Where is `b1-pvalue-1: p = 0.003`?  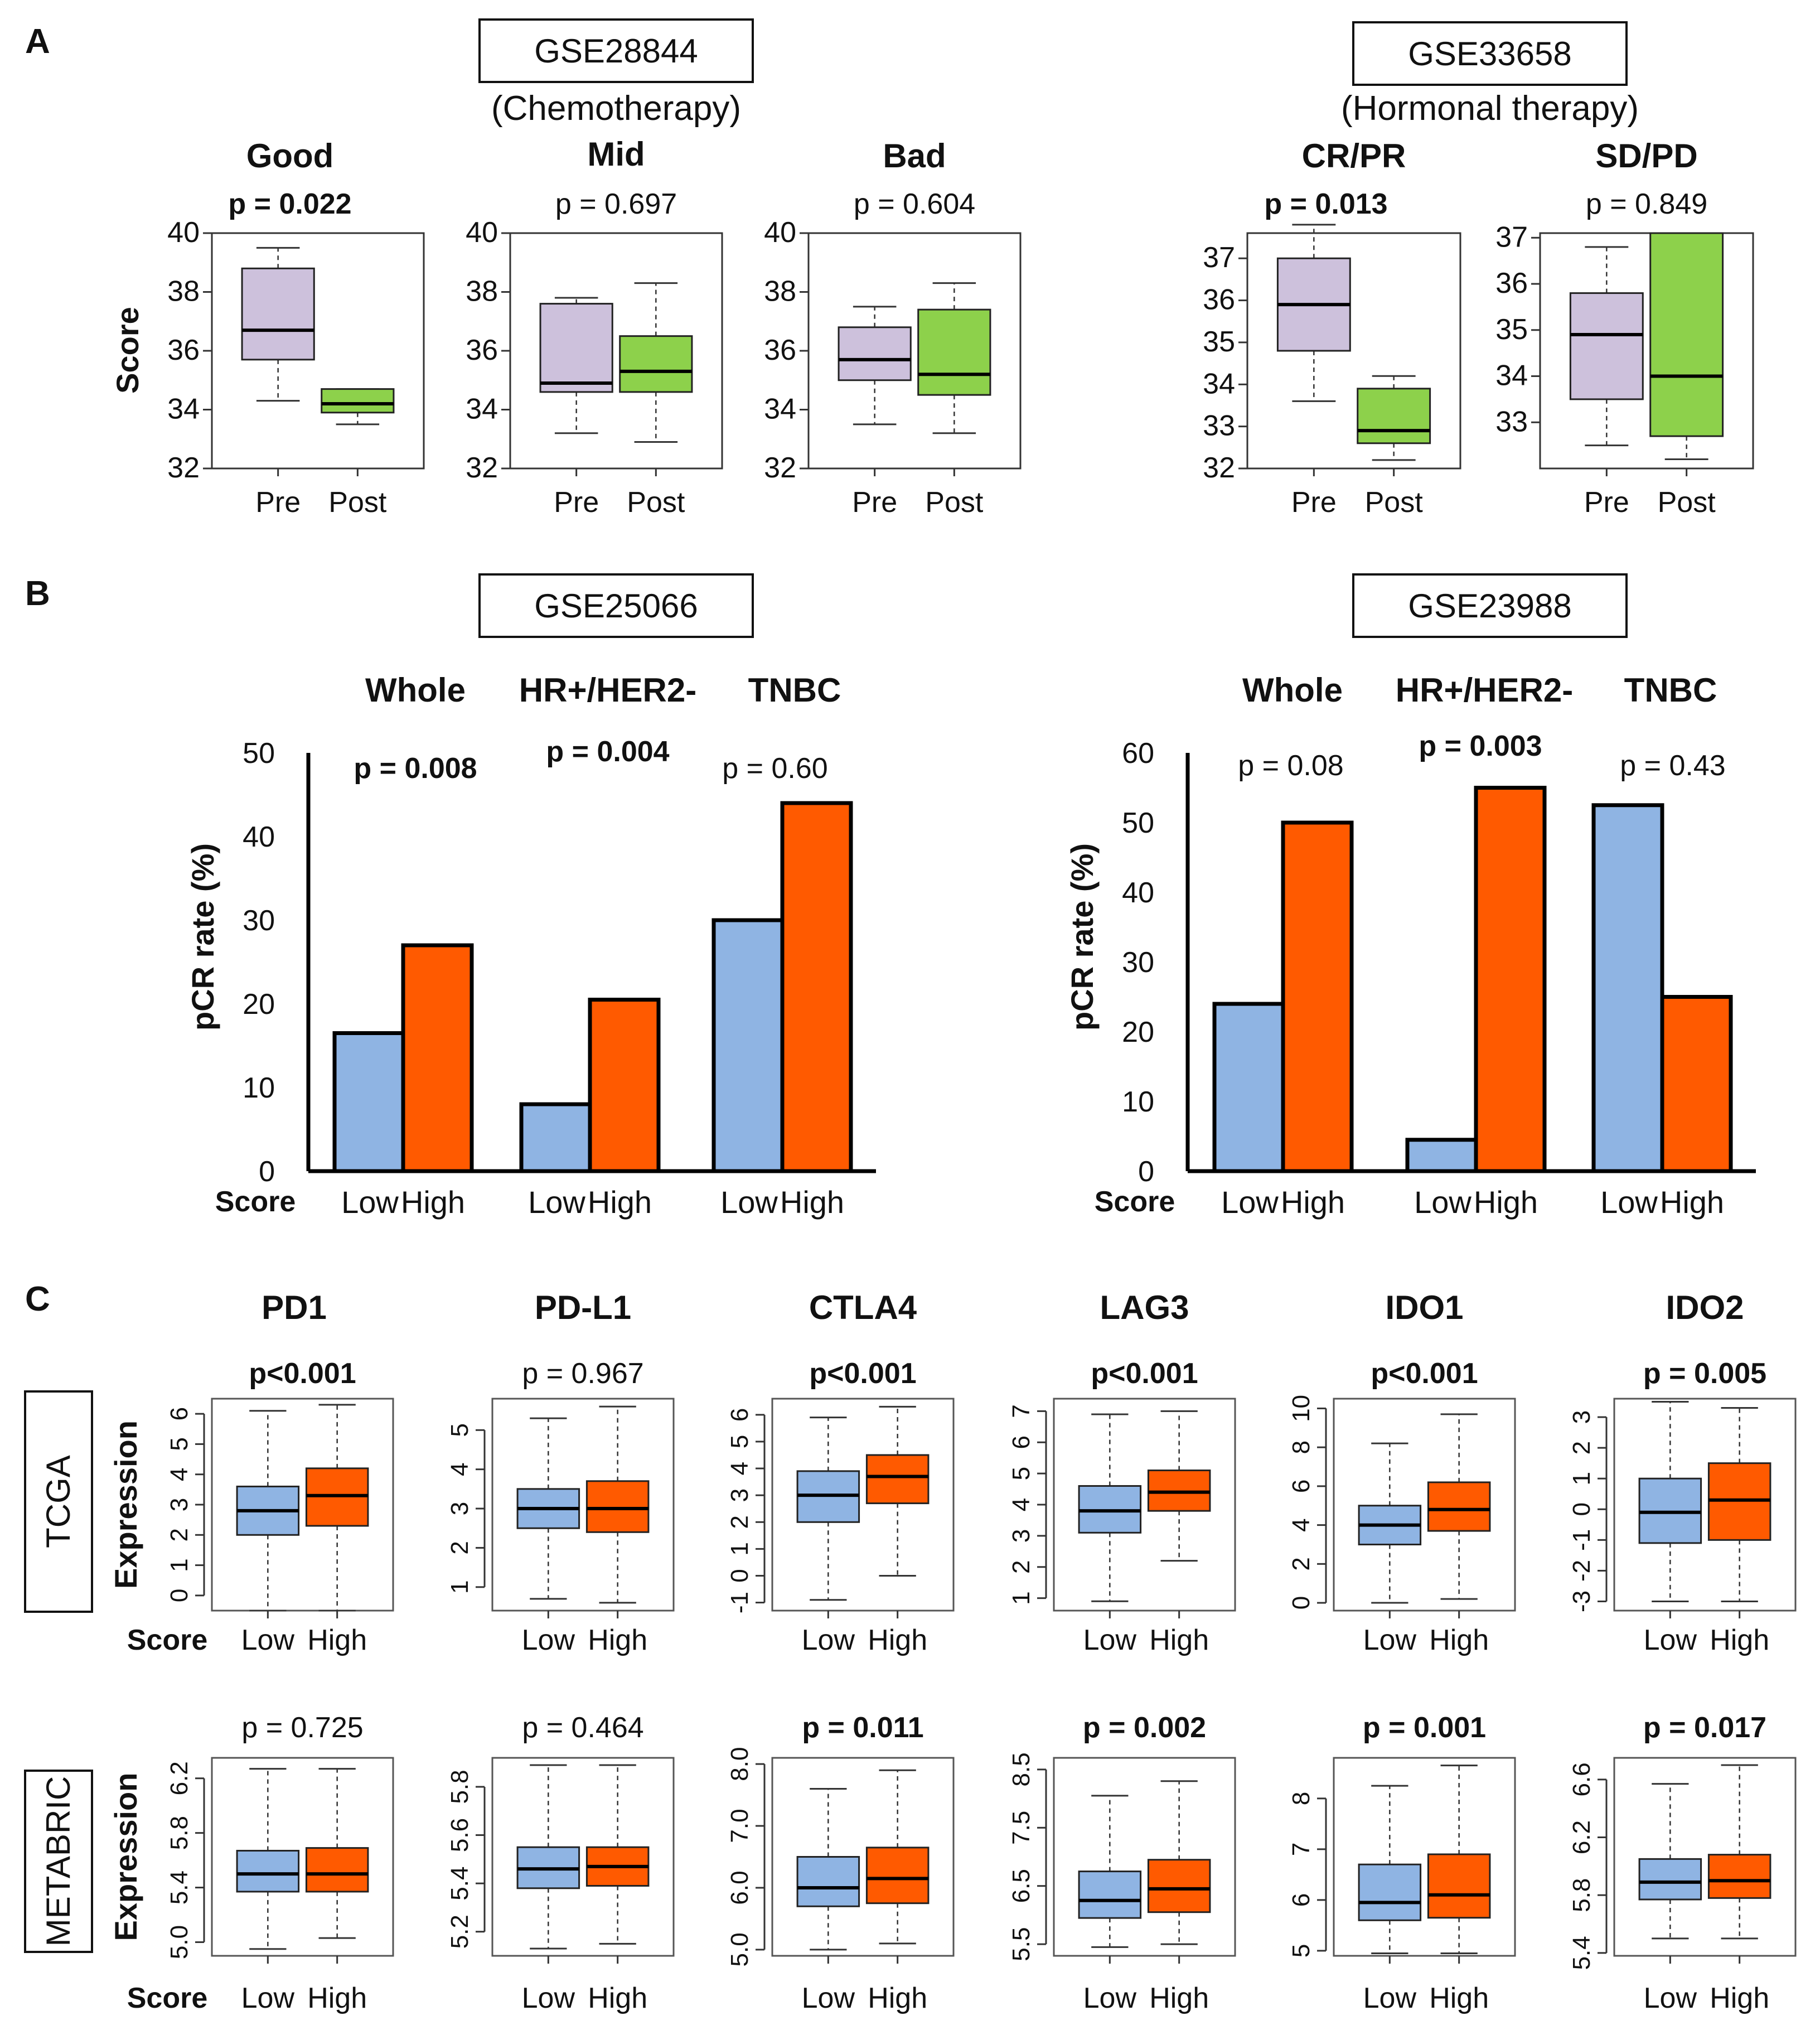 b1-pvalue-1: p = 0.003 is located at coordinates (1481, 746).